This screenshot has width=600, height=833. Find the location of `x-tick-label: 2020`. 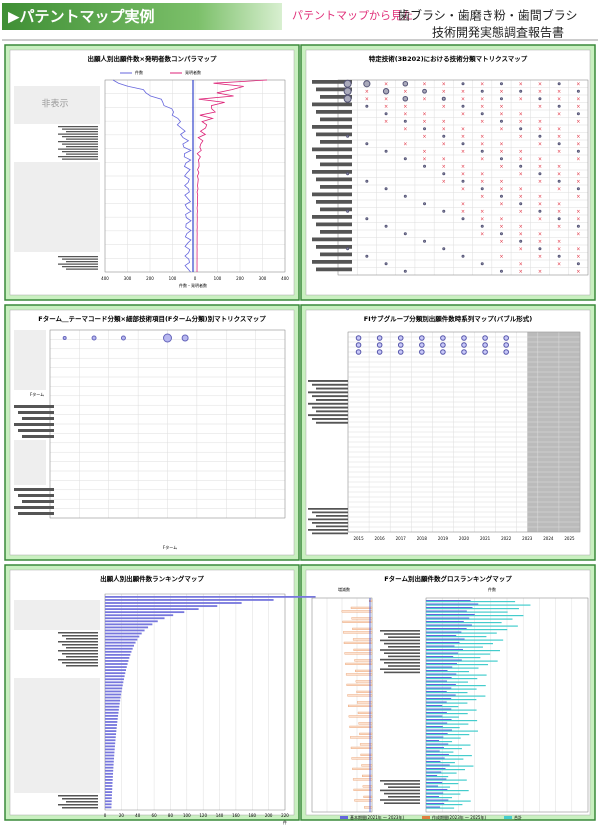

x-tick-label: 2020 is located at coordinates (464, 538).